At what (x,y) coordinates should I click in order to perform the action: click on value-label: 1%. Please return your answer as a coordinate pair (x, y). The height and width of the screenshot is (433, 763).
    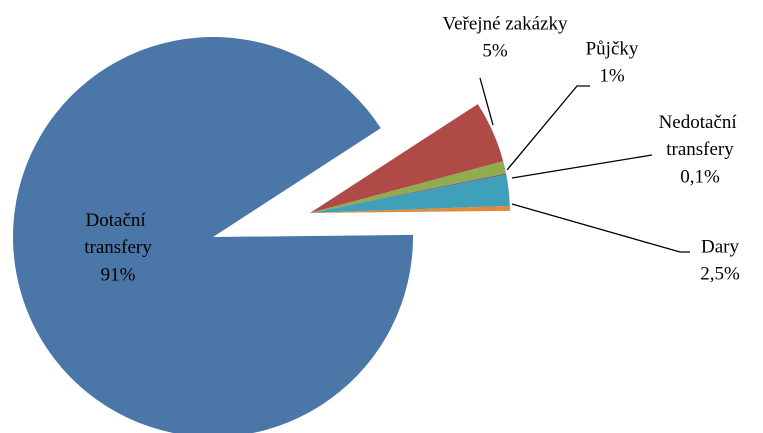
    Looking at the image, I should click on (612, 75).